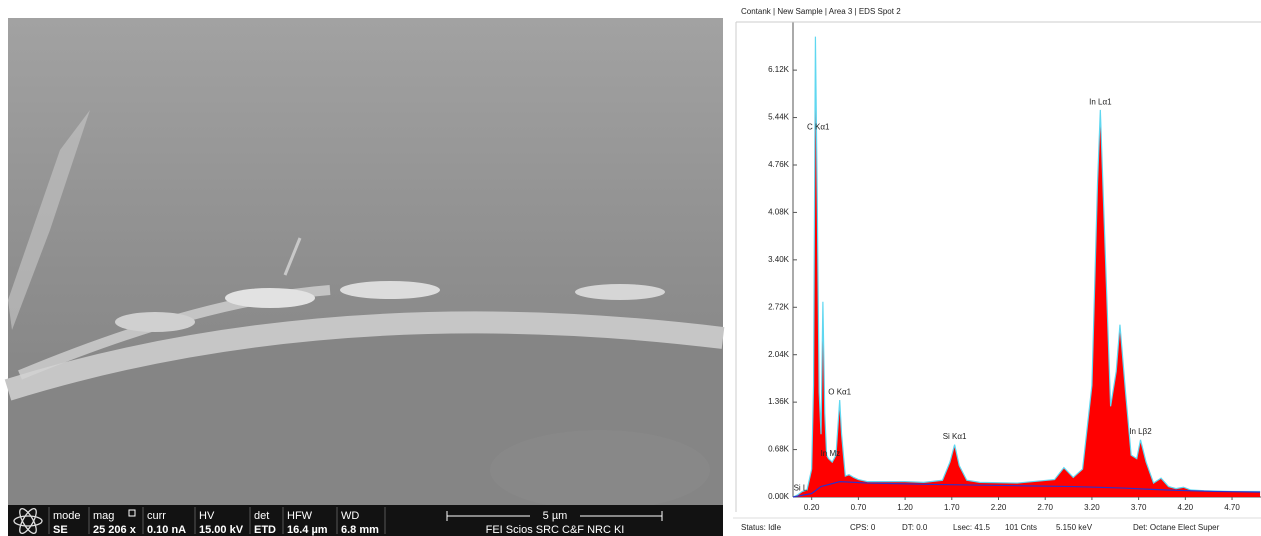 This screenshot has width=1261, height=536. I want to click on peak-label: O Kα1, so click(839, 391).